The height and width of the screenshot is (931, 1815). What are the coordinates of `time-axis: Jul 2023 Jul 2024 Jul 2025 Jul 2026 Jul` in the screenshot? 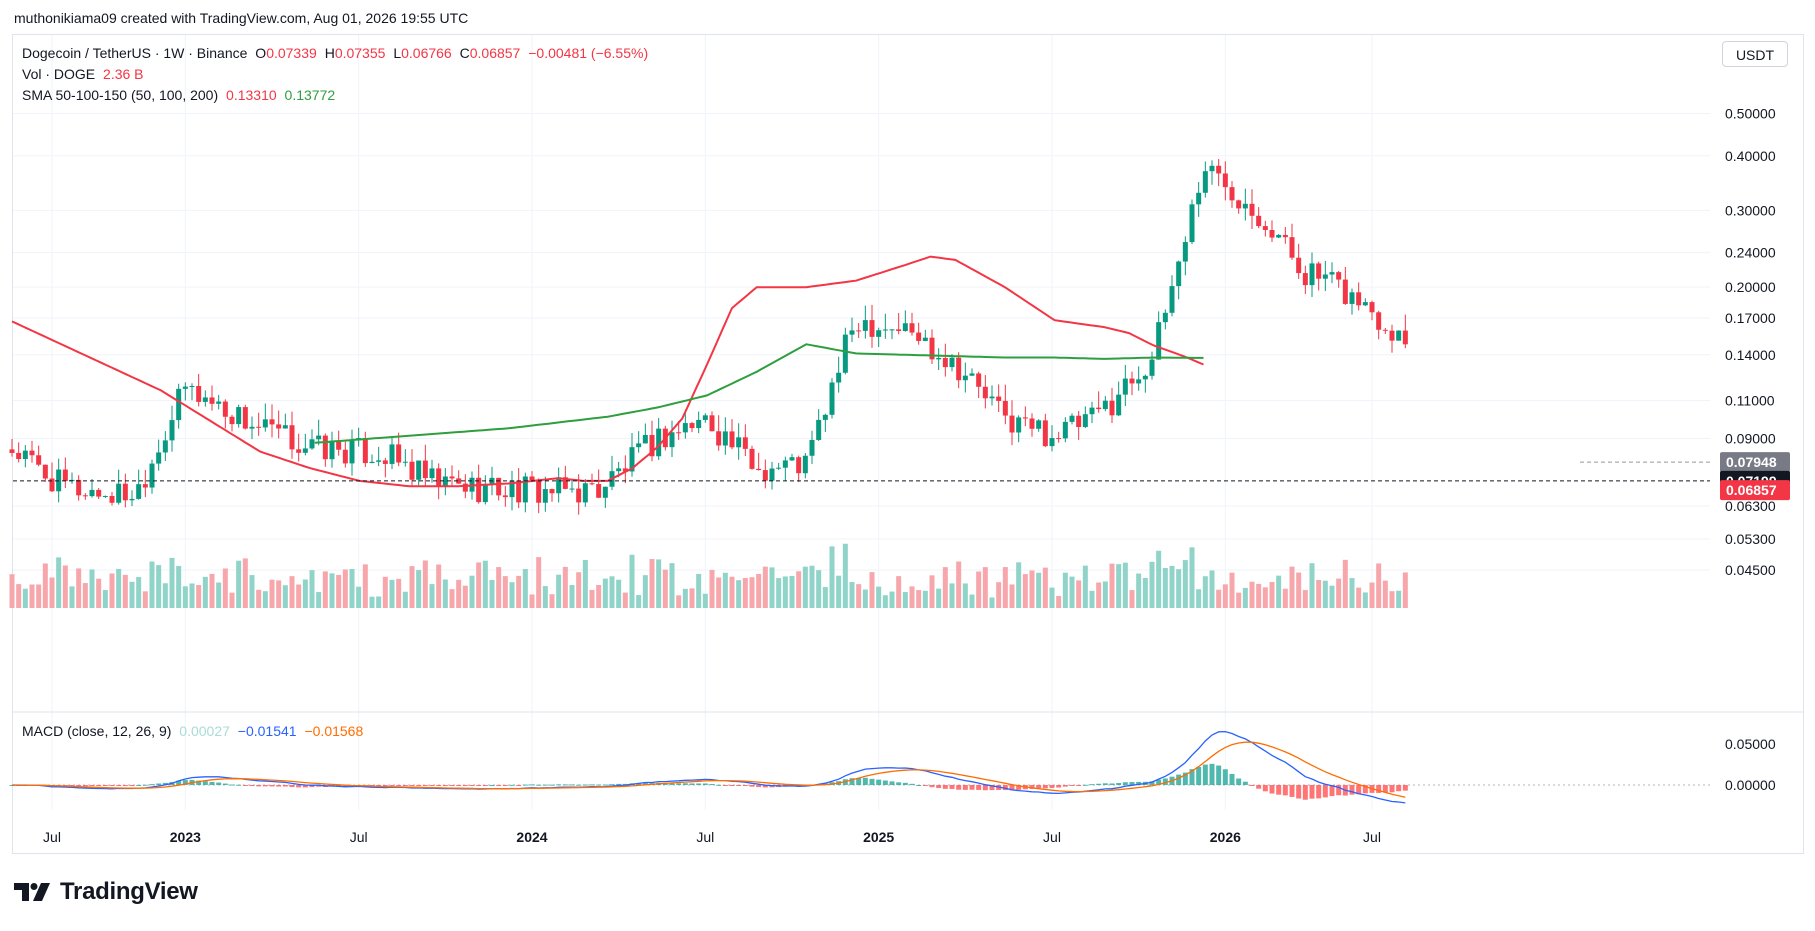 It's located at (712, 837).